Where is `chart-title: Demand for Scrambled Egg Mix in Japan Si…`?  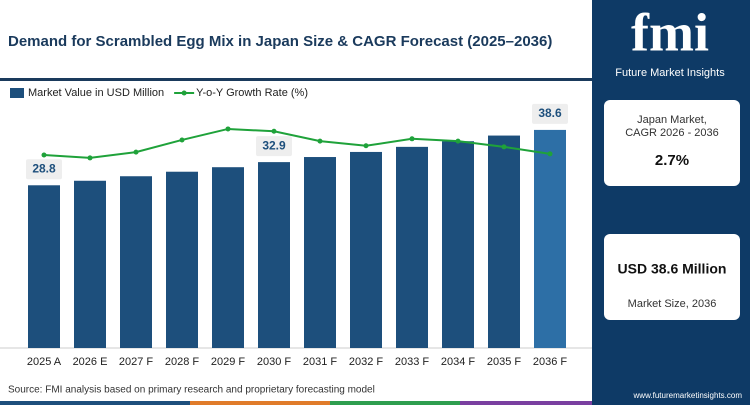 chart-title: Demand for Scrambled Egg Mix in Japan Si… is located at coordinates (280, 41).